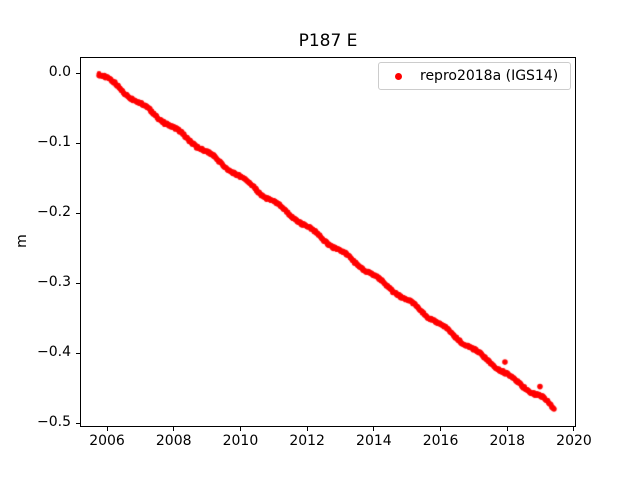  What do you see at coordinates (398, 76) in the screenshot?
I see `legend-marker-dot-icon` at bounding box center [398, 76].